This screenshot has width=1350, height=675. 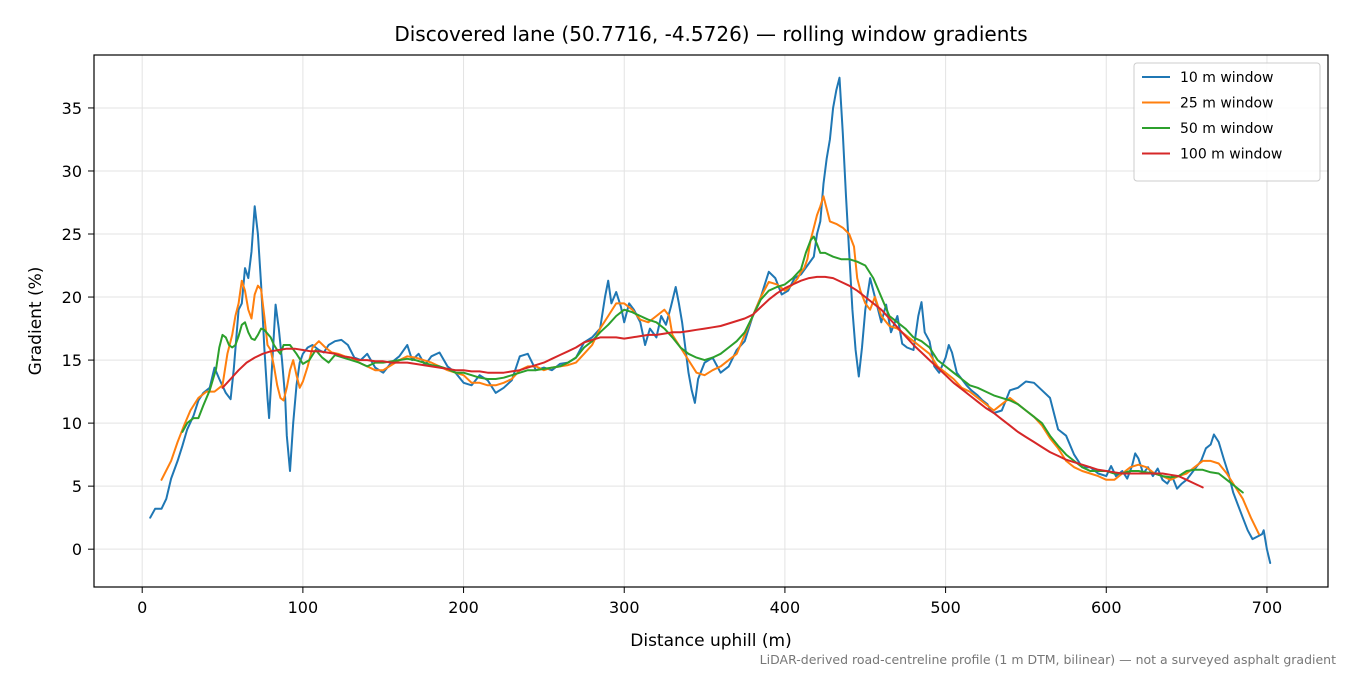 I want to click on y-tick-label: 35, so click(x=72, y=108).